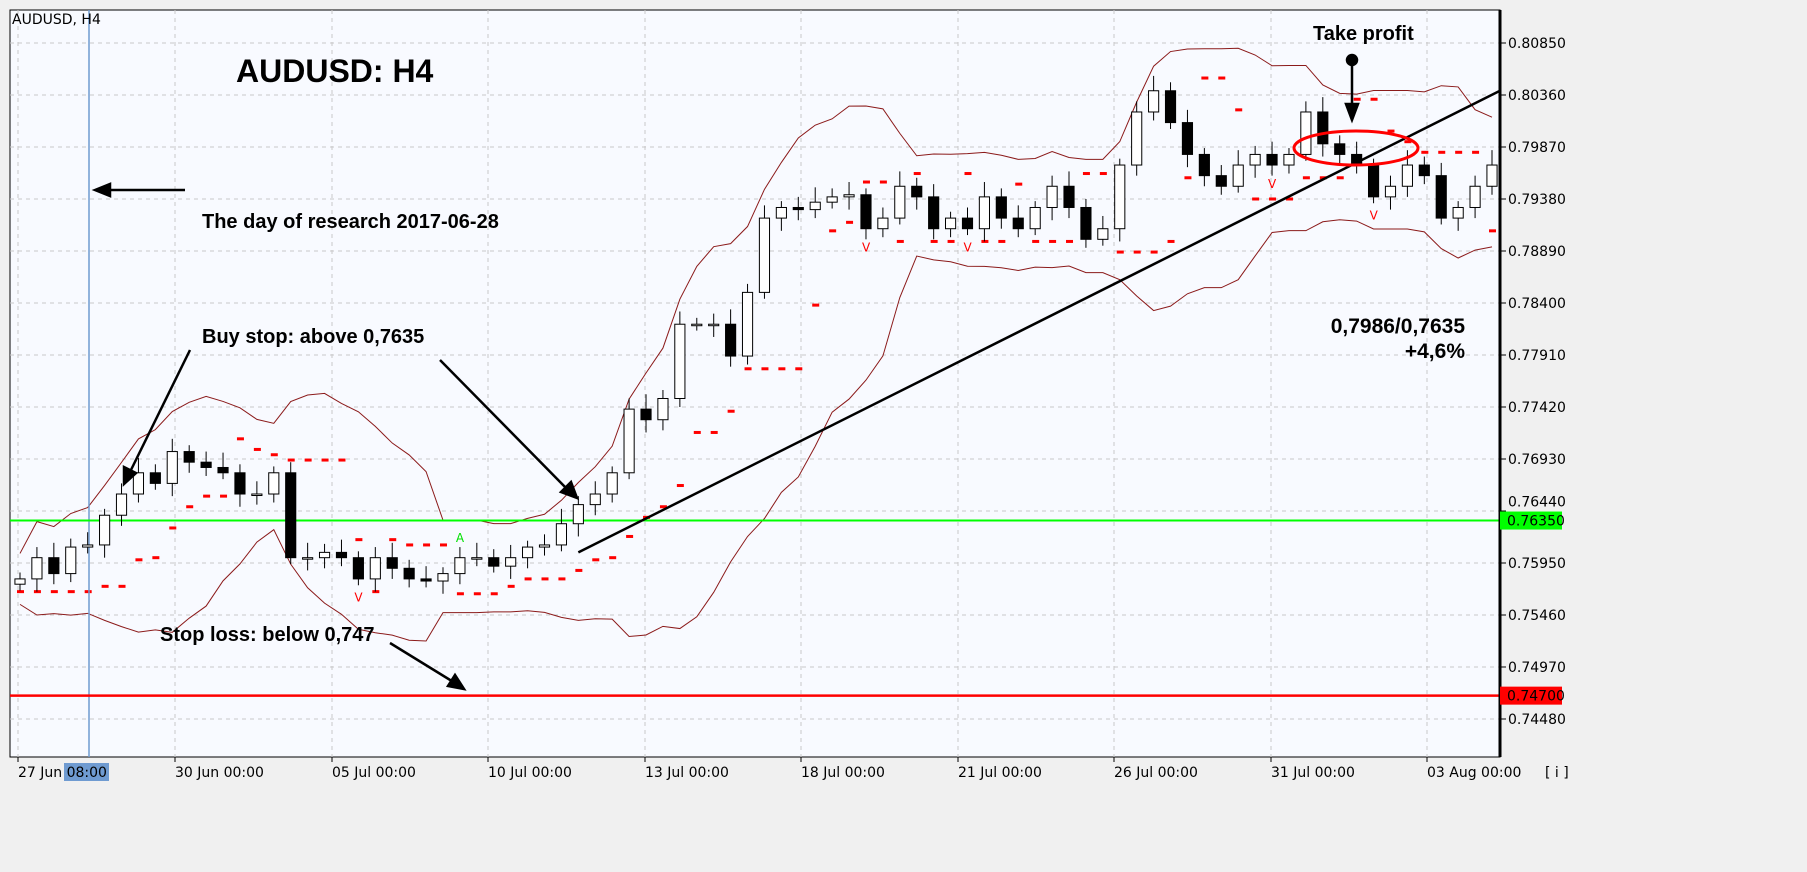 The height and width of the screenshot is (872, 1807). I want to click on x-tick-label: 30 Jun 00:00, so click(219, 773).